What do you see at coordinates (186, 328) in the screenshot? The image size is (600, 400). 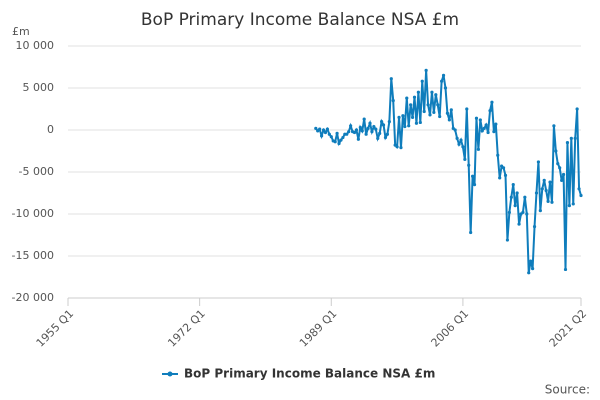 I see `x-tick-label: 1972 Q1` at bounding box center [186, 328].